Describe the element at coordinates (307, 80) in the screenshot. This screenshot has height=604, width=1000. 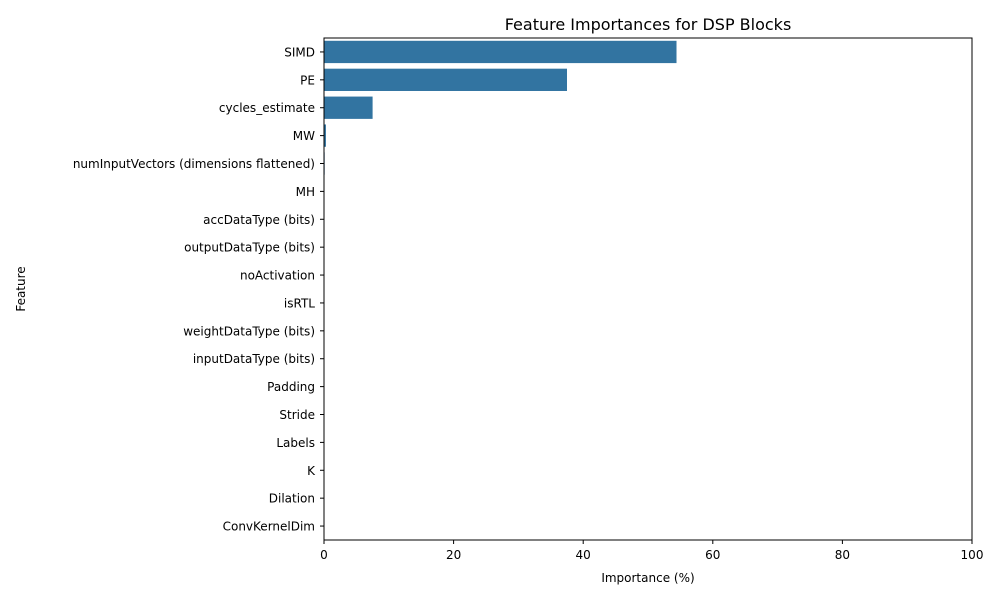
I see `y-tick-label-1: PE` at that location.